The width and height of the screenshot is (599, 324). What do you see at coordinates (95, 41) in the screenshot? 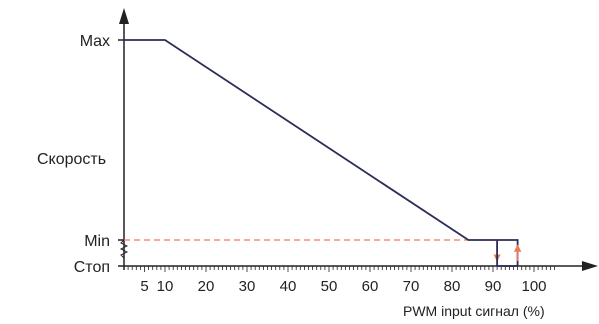
I see `y-level-max: Max` at bounding box center [95, 41].